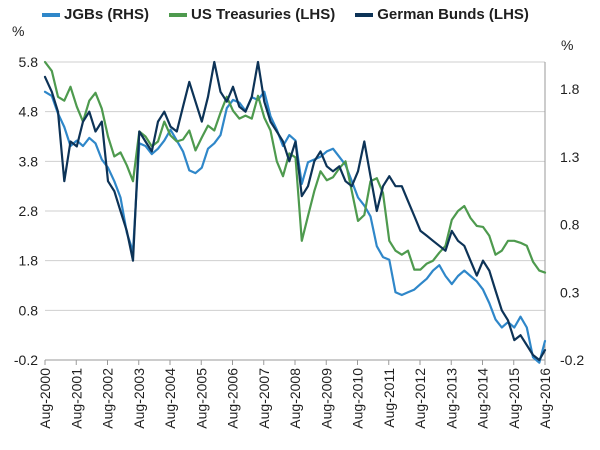 This screenshot has width=600, height=450. I want to click on x-tick-label: Aug-2001, so click(76, 398).